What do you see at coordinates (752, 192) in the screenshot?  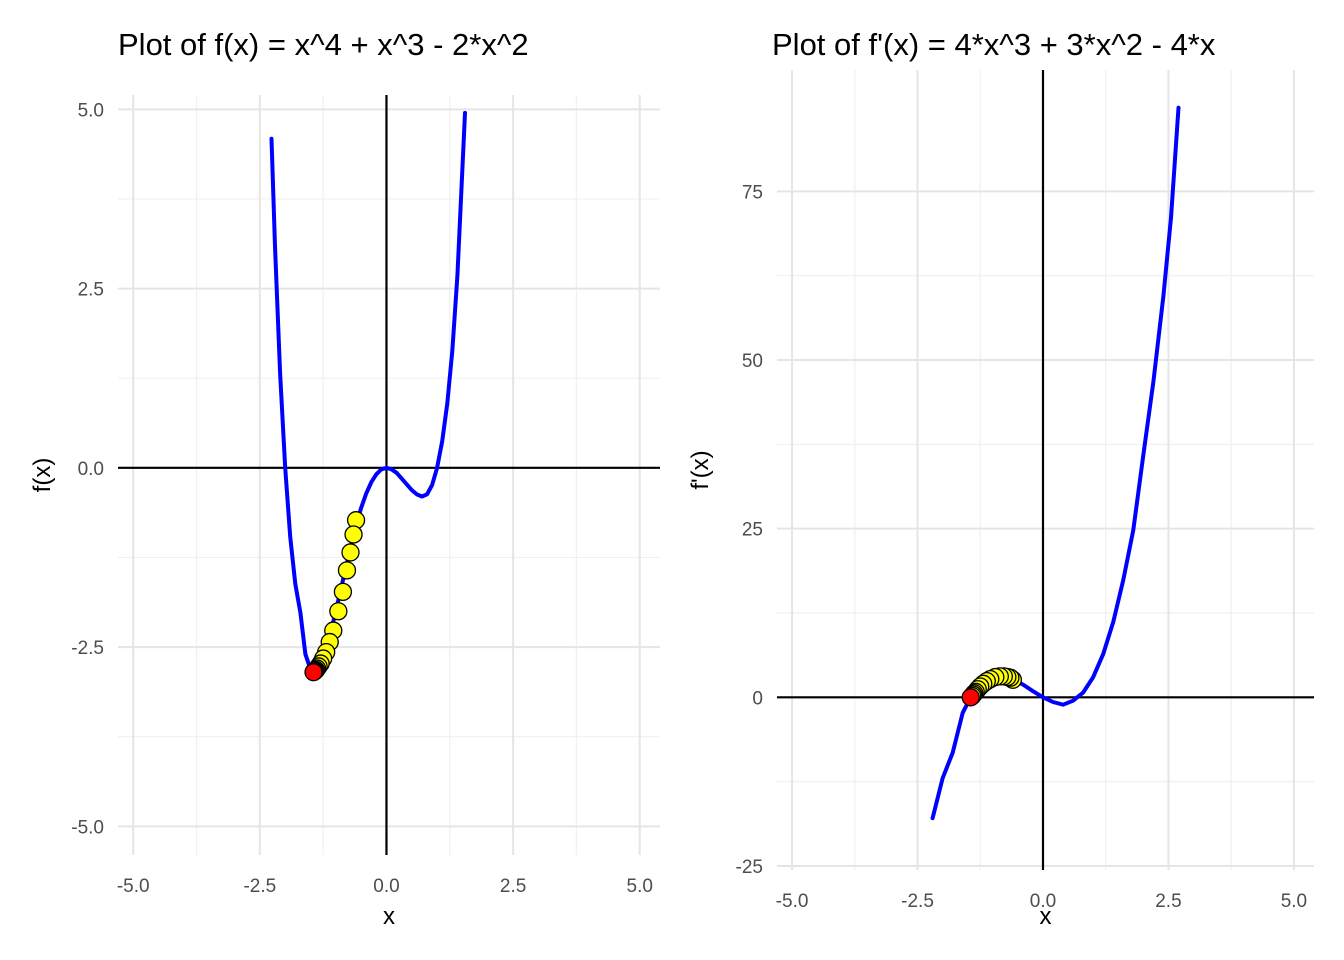 I see `y-tick-label: 75` at bounding box center [752, 192].